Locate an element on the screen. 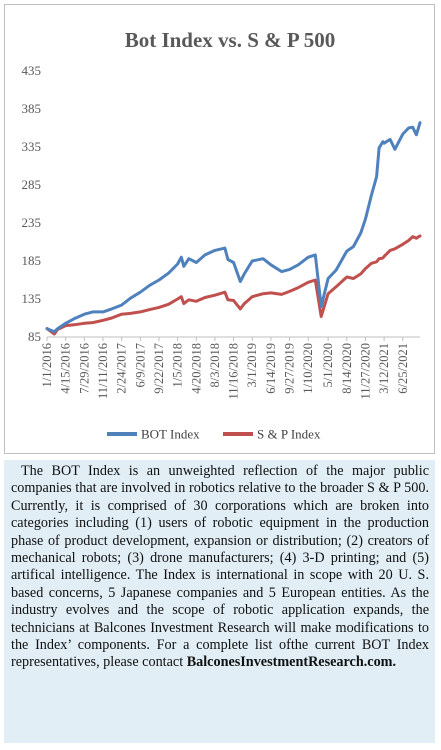 This screenshot has height=750, width=441. y-tick-label: 435 is located at coordinates (32, 70).